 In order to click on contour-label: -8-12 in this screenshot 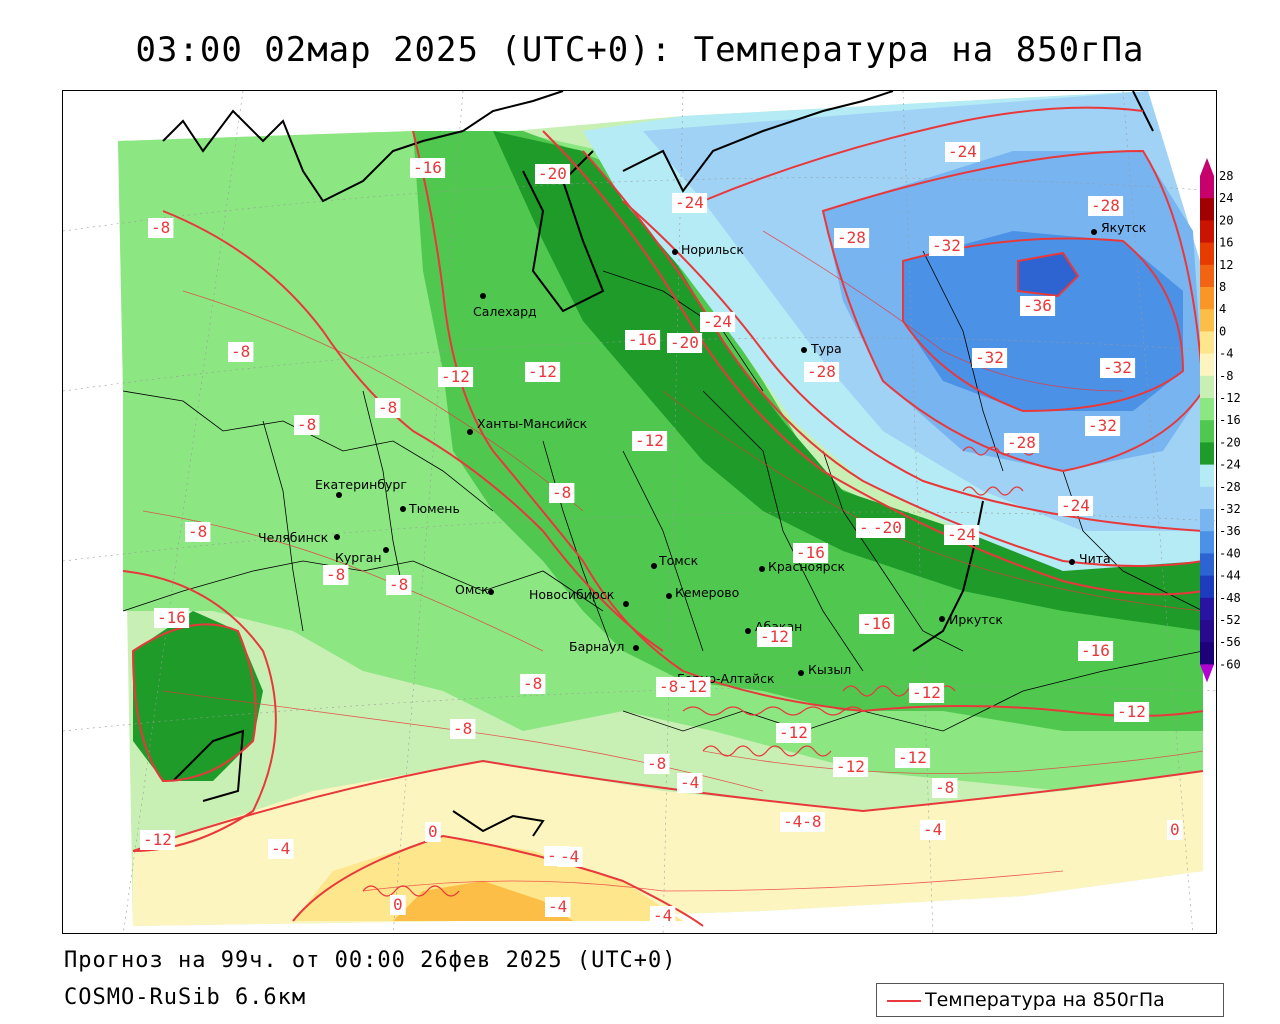, I will do `click(683, 686)`.